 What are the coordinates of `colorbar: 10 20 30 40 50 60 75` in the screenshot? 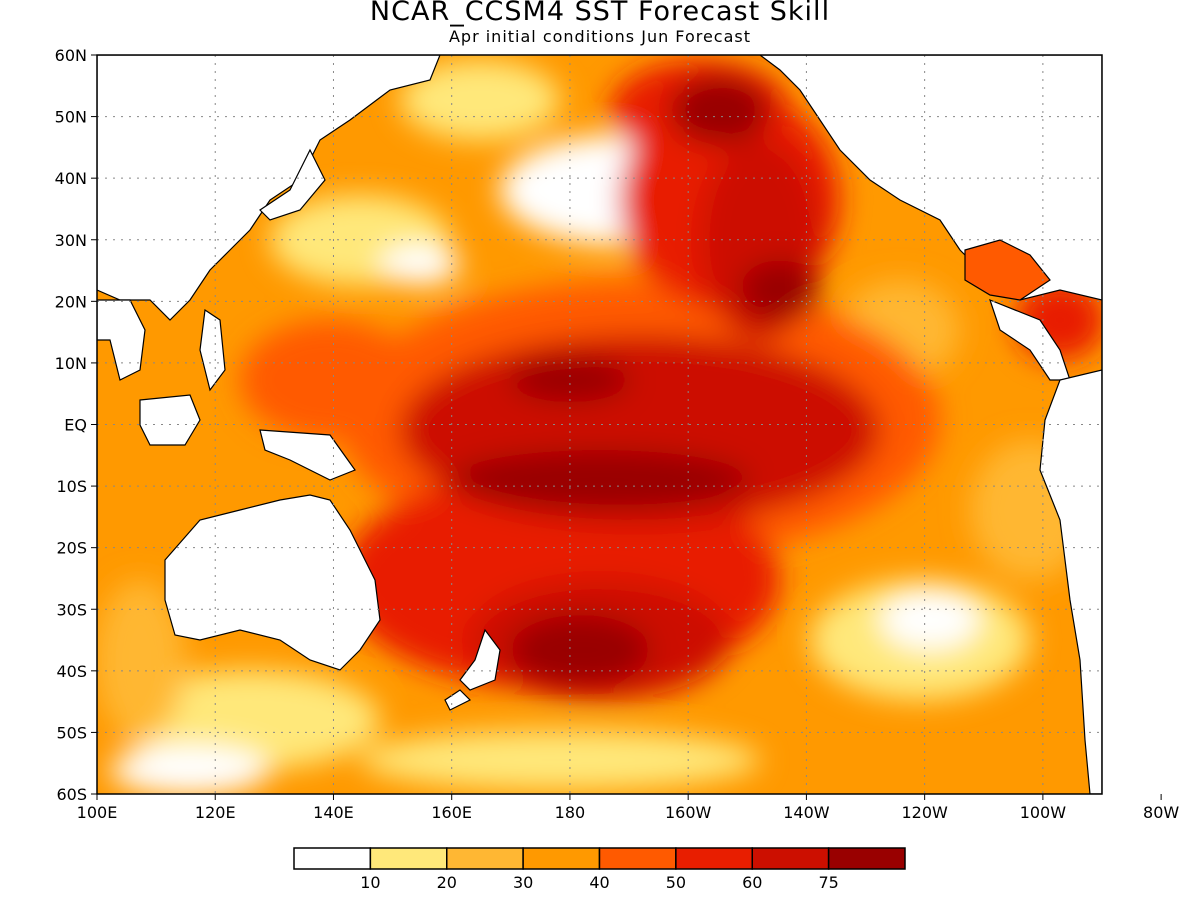 It's located at (599, 869).